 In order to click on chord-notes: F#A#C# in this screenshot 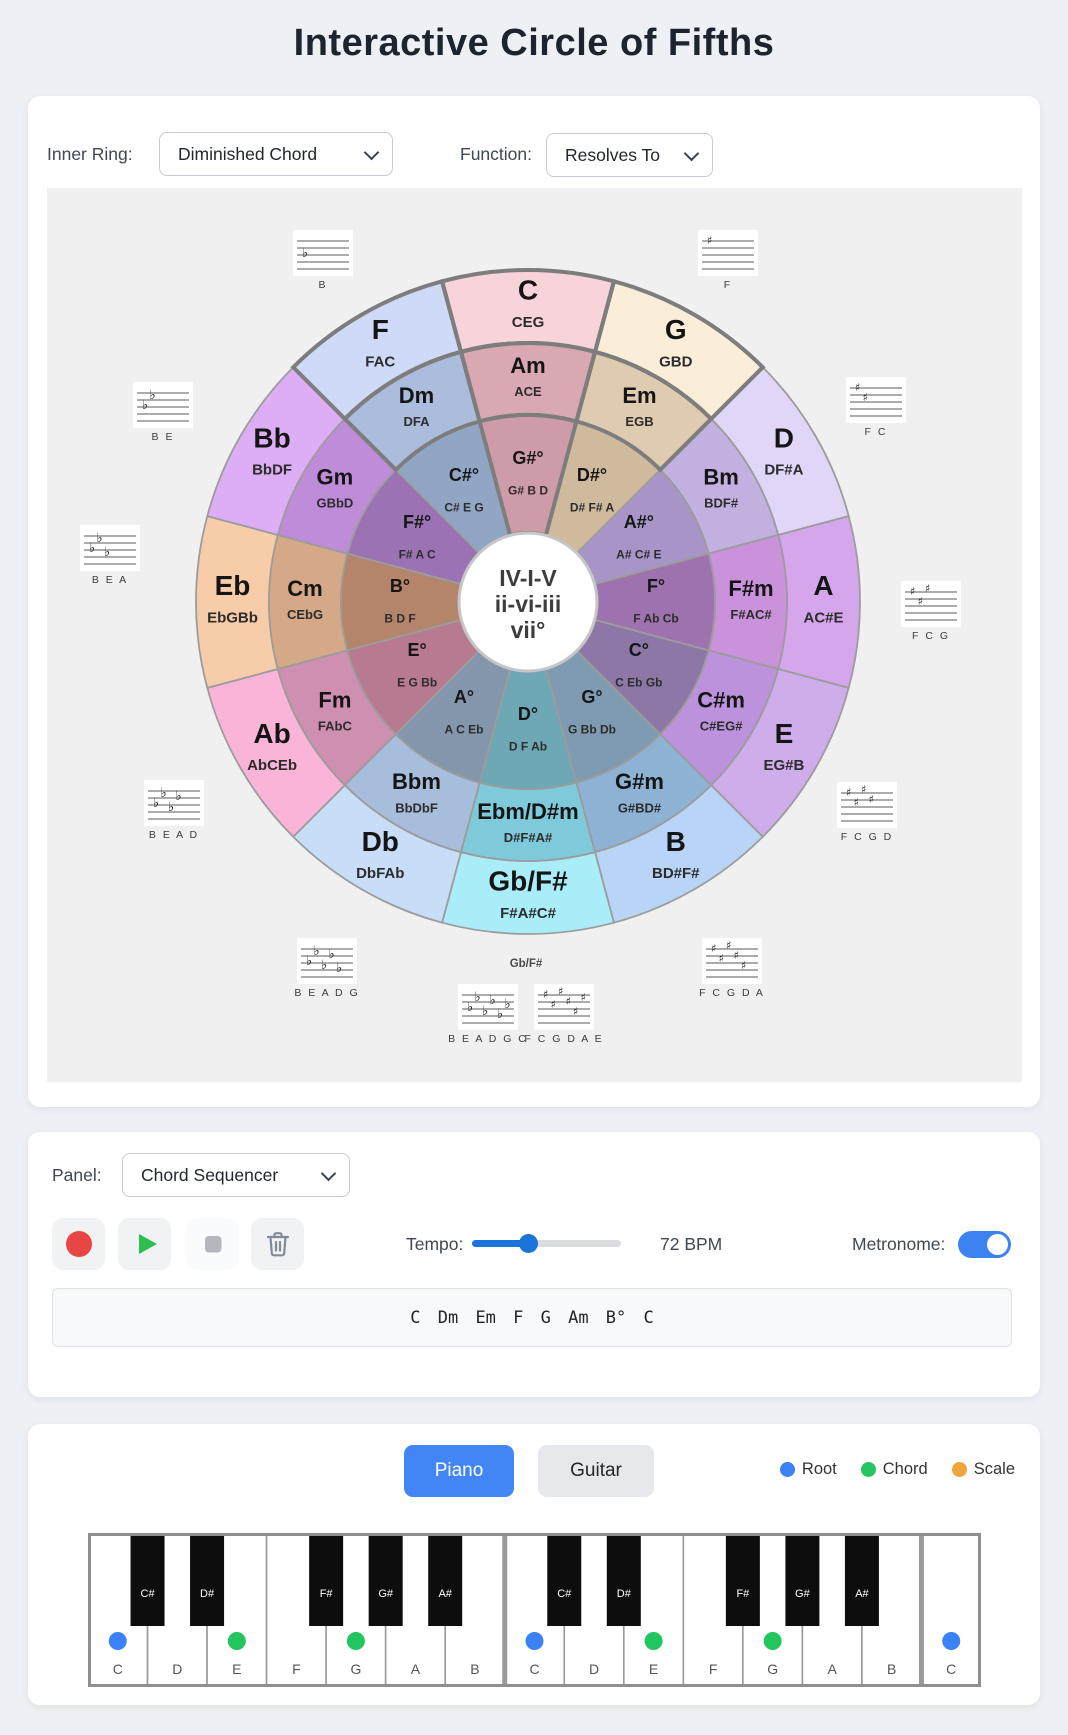, I will do `click(528, 913)`.